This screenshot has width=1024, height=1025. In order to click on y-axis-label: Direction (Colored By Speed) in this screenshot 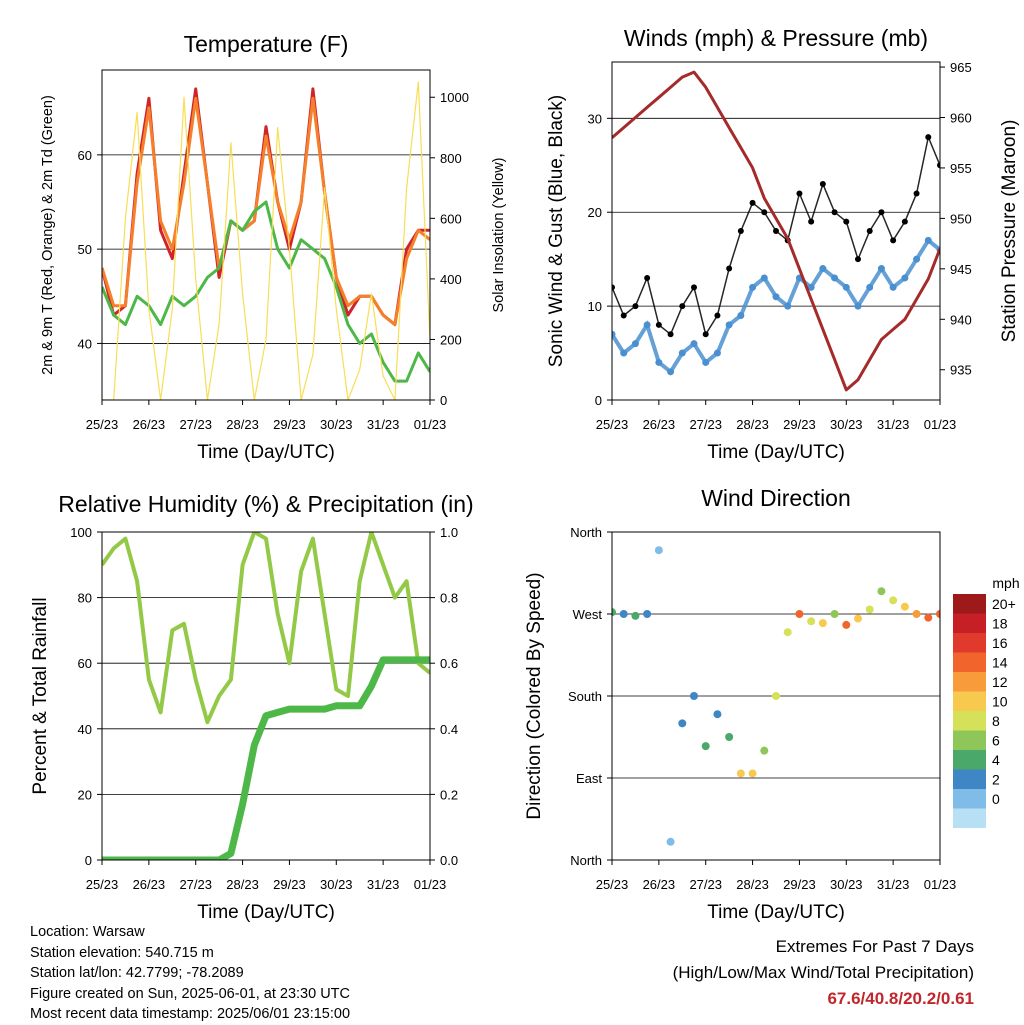, I will do `click(534, 695)`.